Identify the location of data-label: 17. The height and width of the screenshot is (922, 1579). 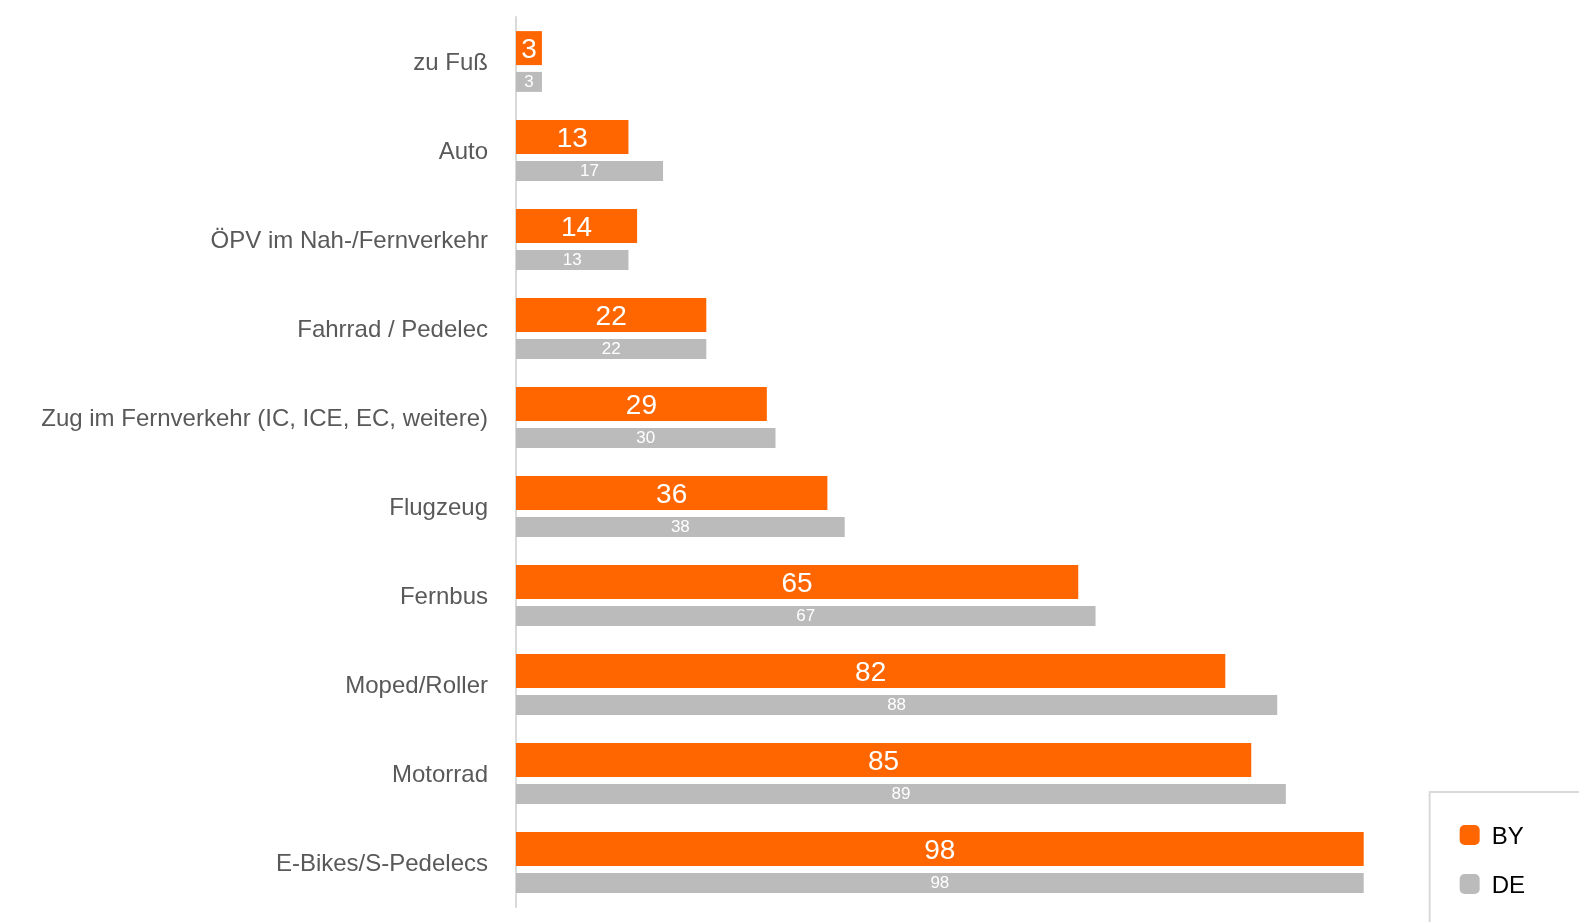
(589, 171).